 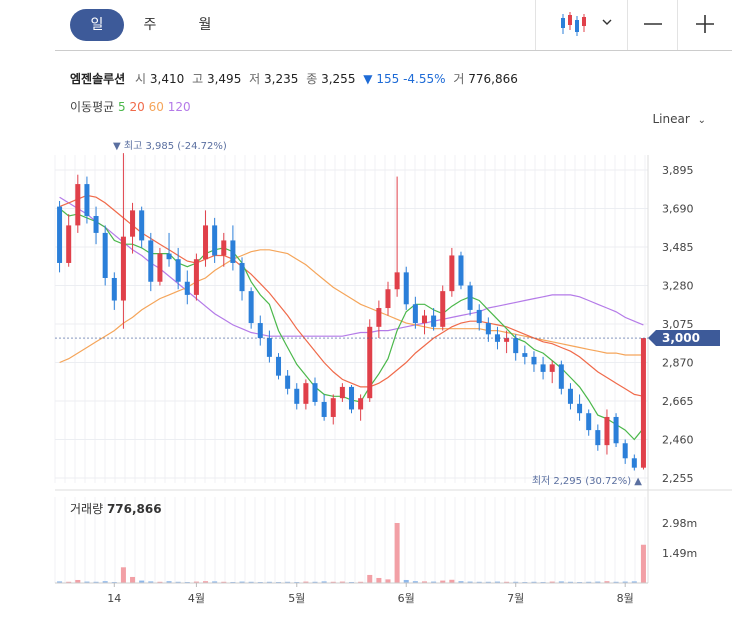 What do you see at coordinates (351, 306) in the screenshot?
I see `ma60-line` at bounding box center [351, 306].